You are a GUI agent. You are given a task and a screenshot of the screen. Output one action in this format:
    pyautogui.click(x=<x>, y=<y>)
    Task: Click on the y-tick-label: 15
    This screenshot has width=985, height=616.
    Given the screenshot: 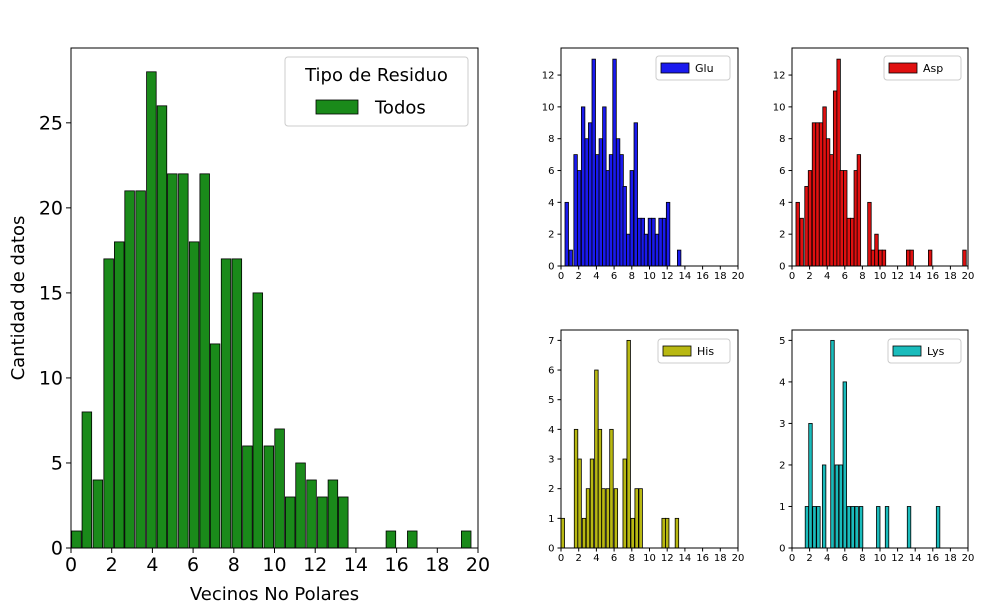 What is the action you would take?
    pyautogui.click(x=51, y=294)
    